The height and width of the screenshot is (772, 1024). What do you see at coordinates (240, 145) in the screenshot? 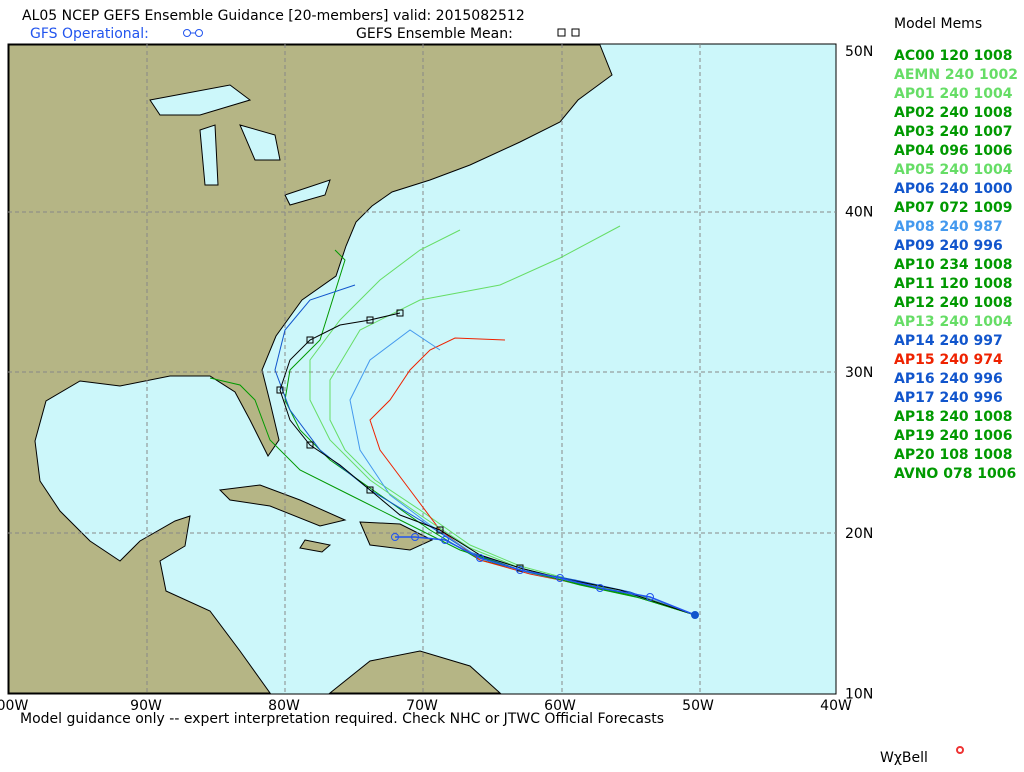
I see `lakes` at bounding box center [240, 145].